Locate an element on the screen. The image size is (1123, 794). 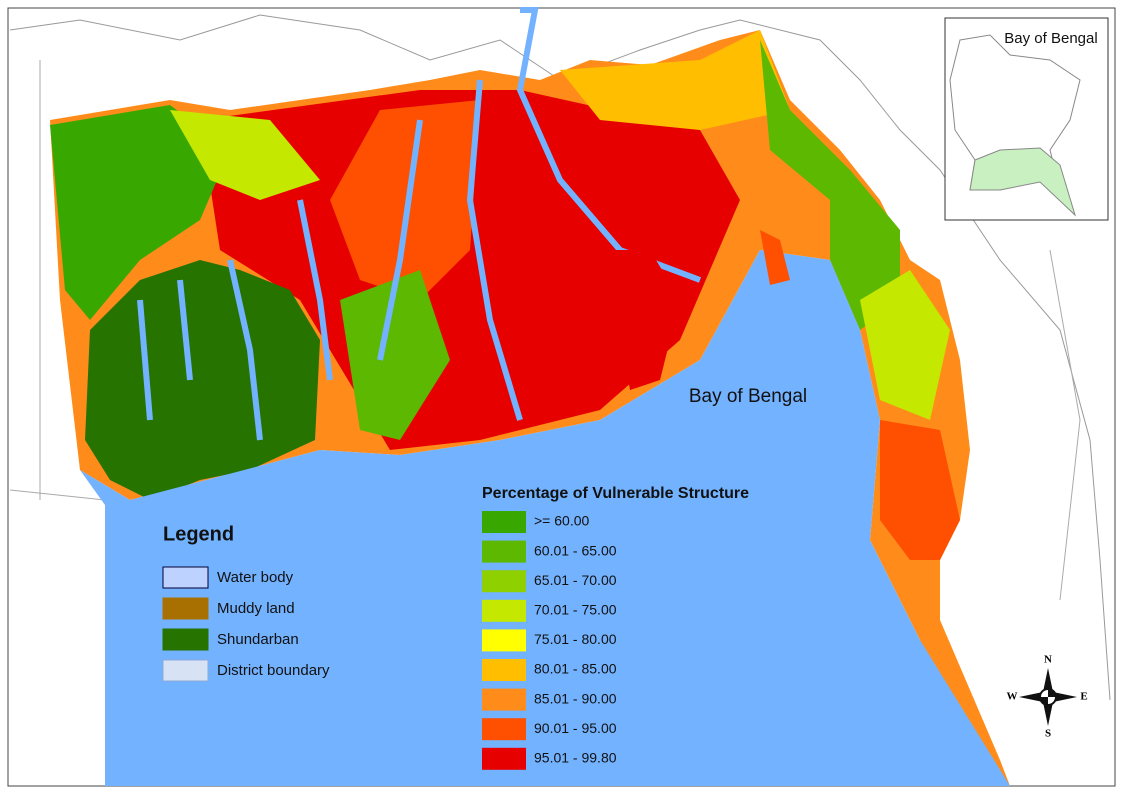
legend-label: District boundary is located at coordinates (273, 670).